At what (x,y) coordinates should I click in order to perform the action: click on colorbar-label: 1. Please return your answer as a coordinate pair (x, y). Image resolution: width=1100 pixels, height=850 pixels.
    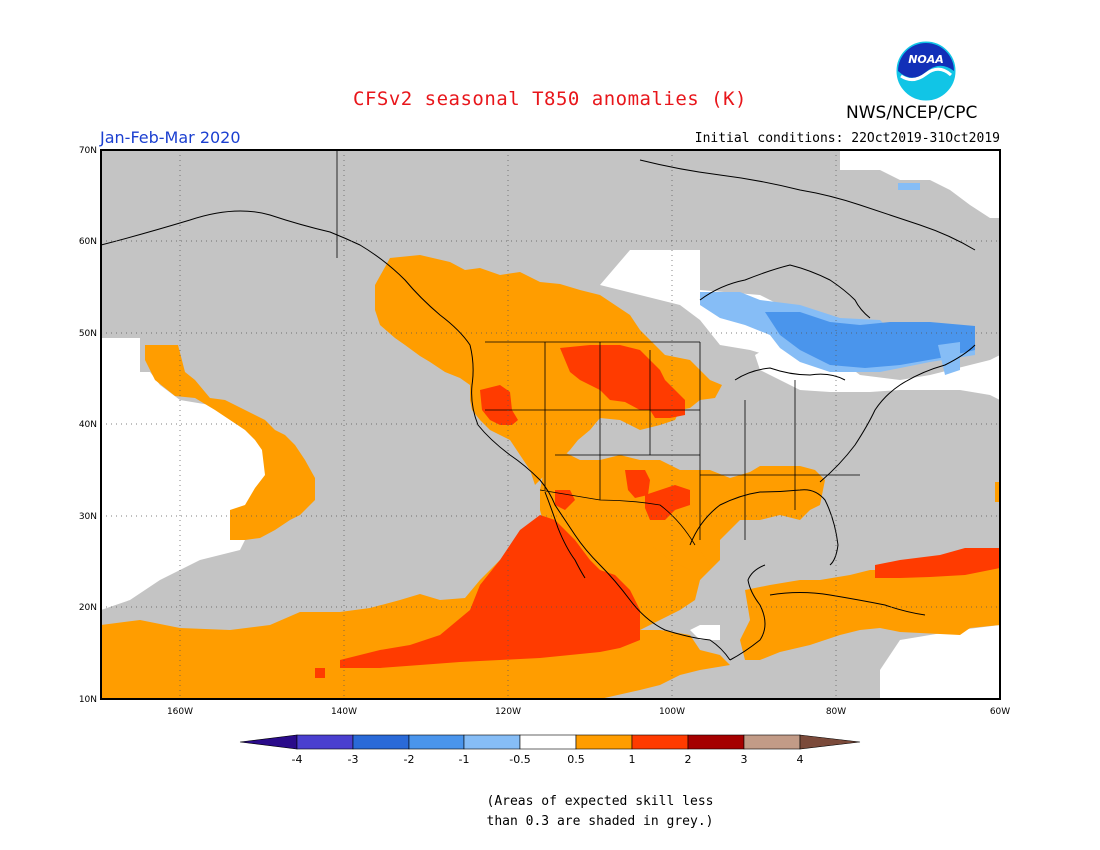
    Looking at the image, I should click on (632, 759).